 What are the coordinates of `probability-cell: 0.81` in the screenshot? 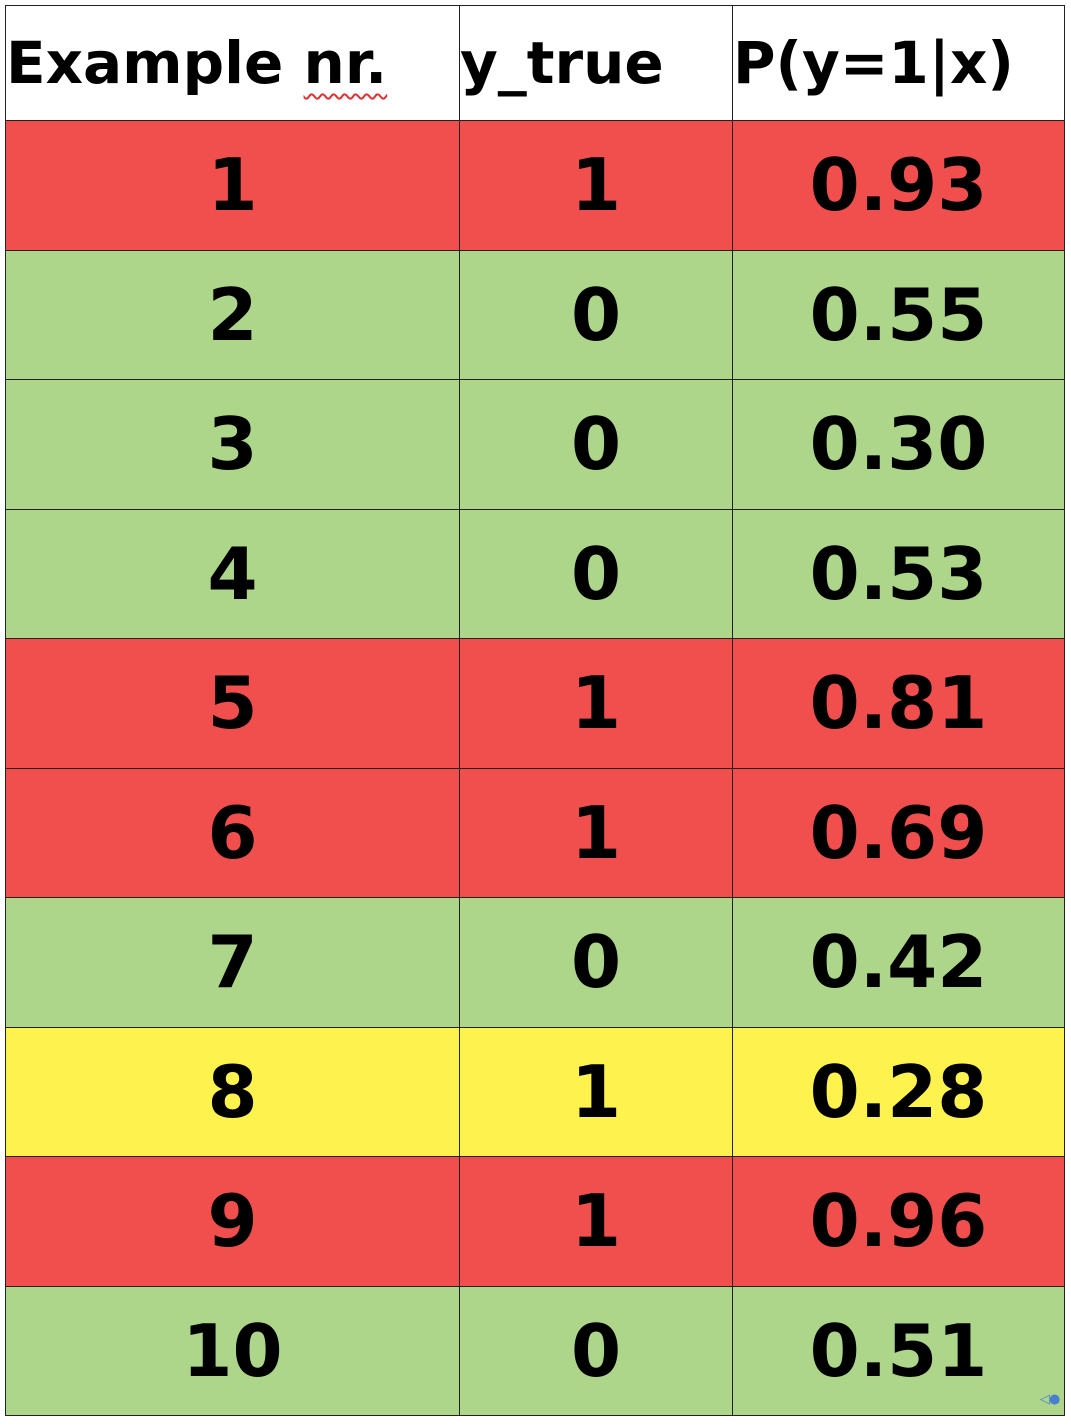 It's located at (898, 703).